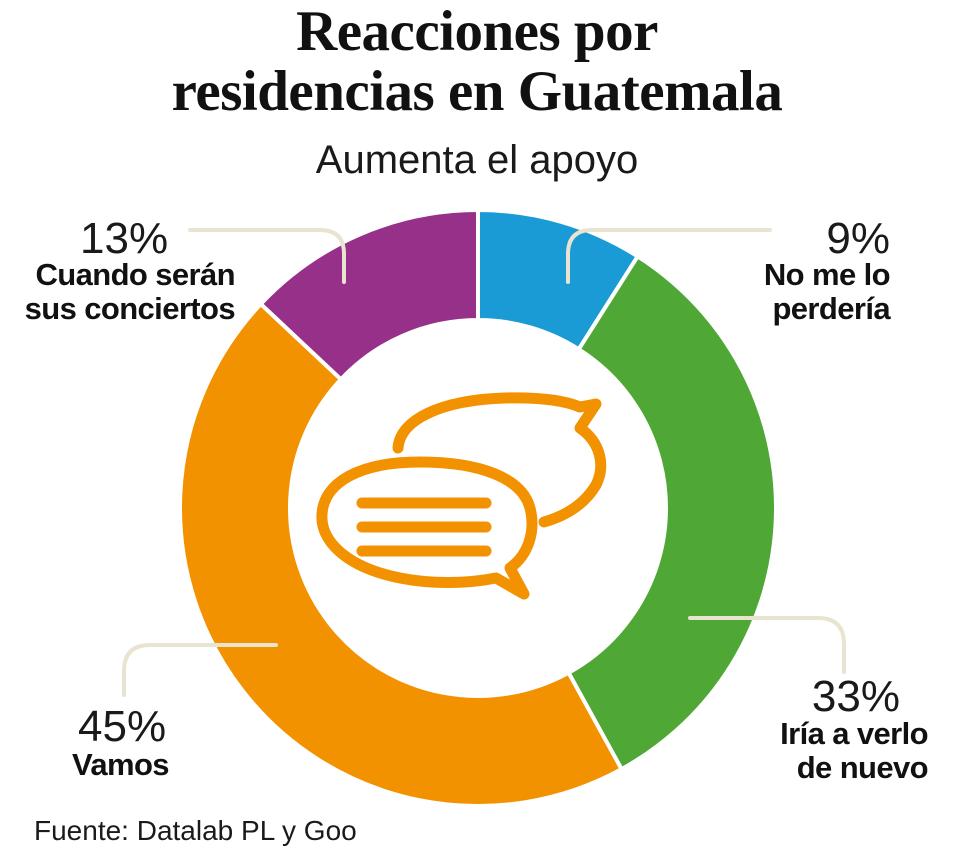 The height and width of the screenshot is (854, 954). I want to click on category-label-cuando-seran: Cuando serán sus conciertos, so click(128, 291).